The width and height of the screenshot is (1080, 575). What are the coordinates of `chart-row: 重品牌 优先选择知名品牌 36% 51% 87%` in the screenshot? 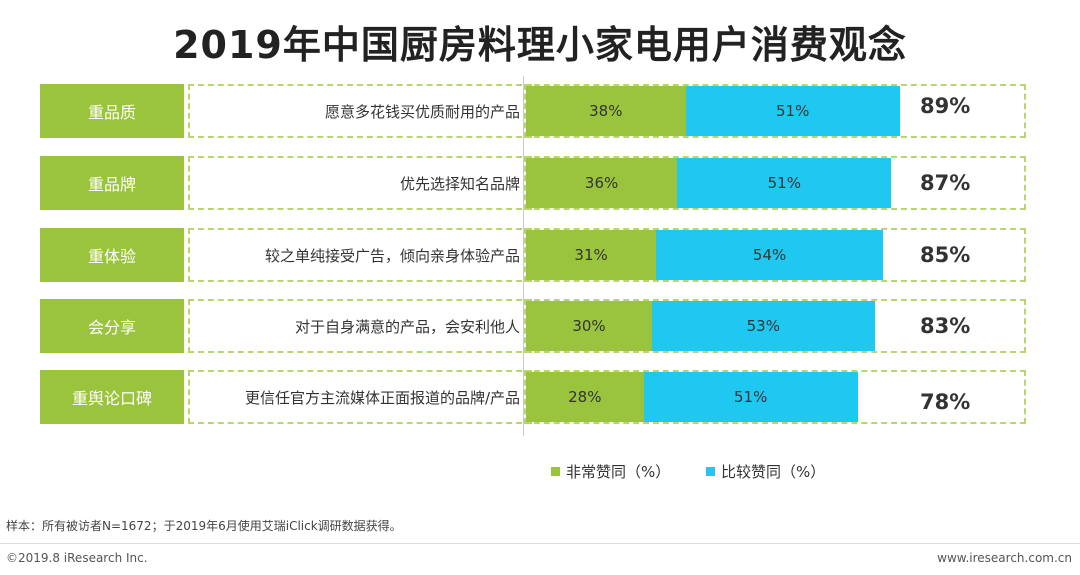 It's located at (540, 183).